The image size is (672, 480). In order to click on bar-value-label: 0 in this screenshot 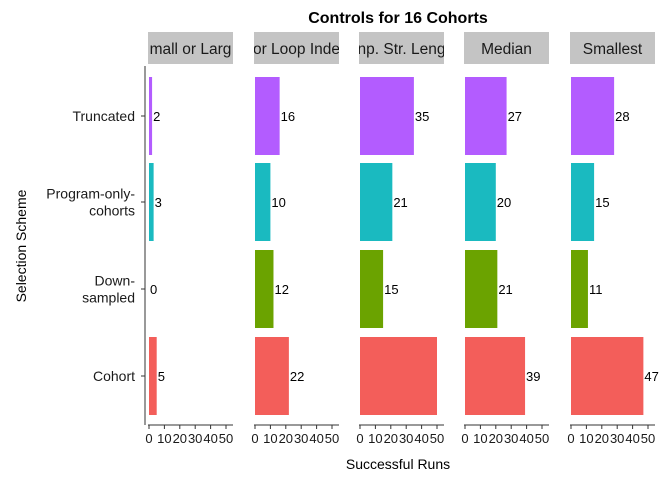, I will do `click(153, 289)`.